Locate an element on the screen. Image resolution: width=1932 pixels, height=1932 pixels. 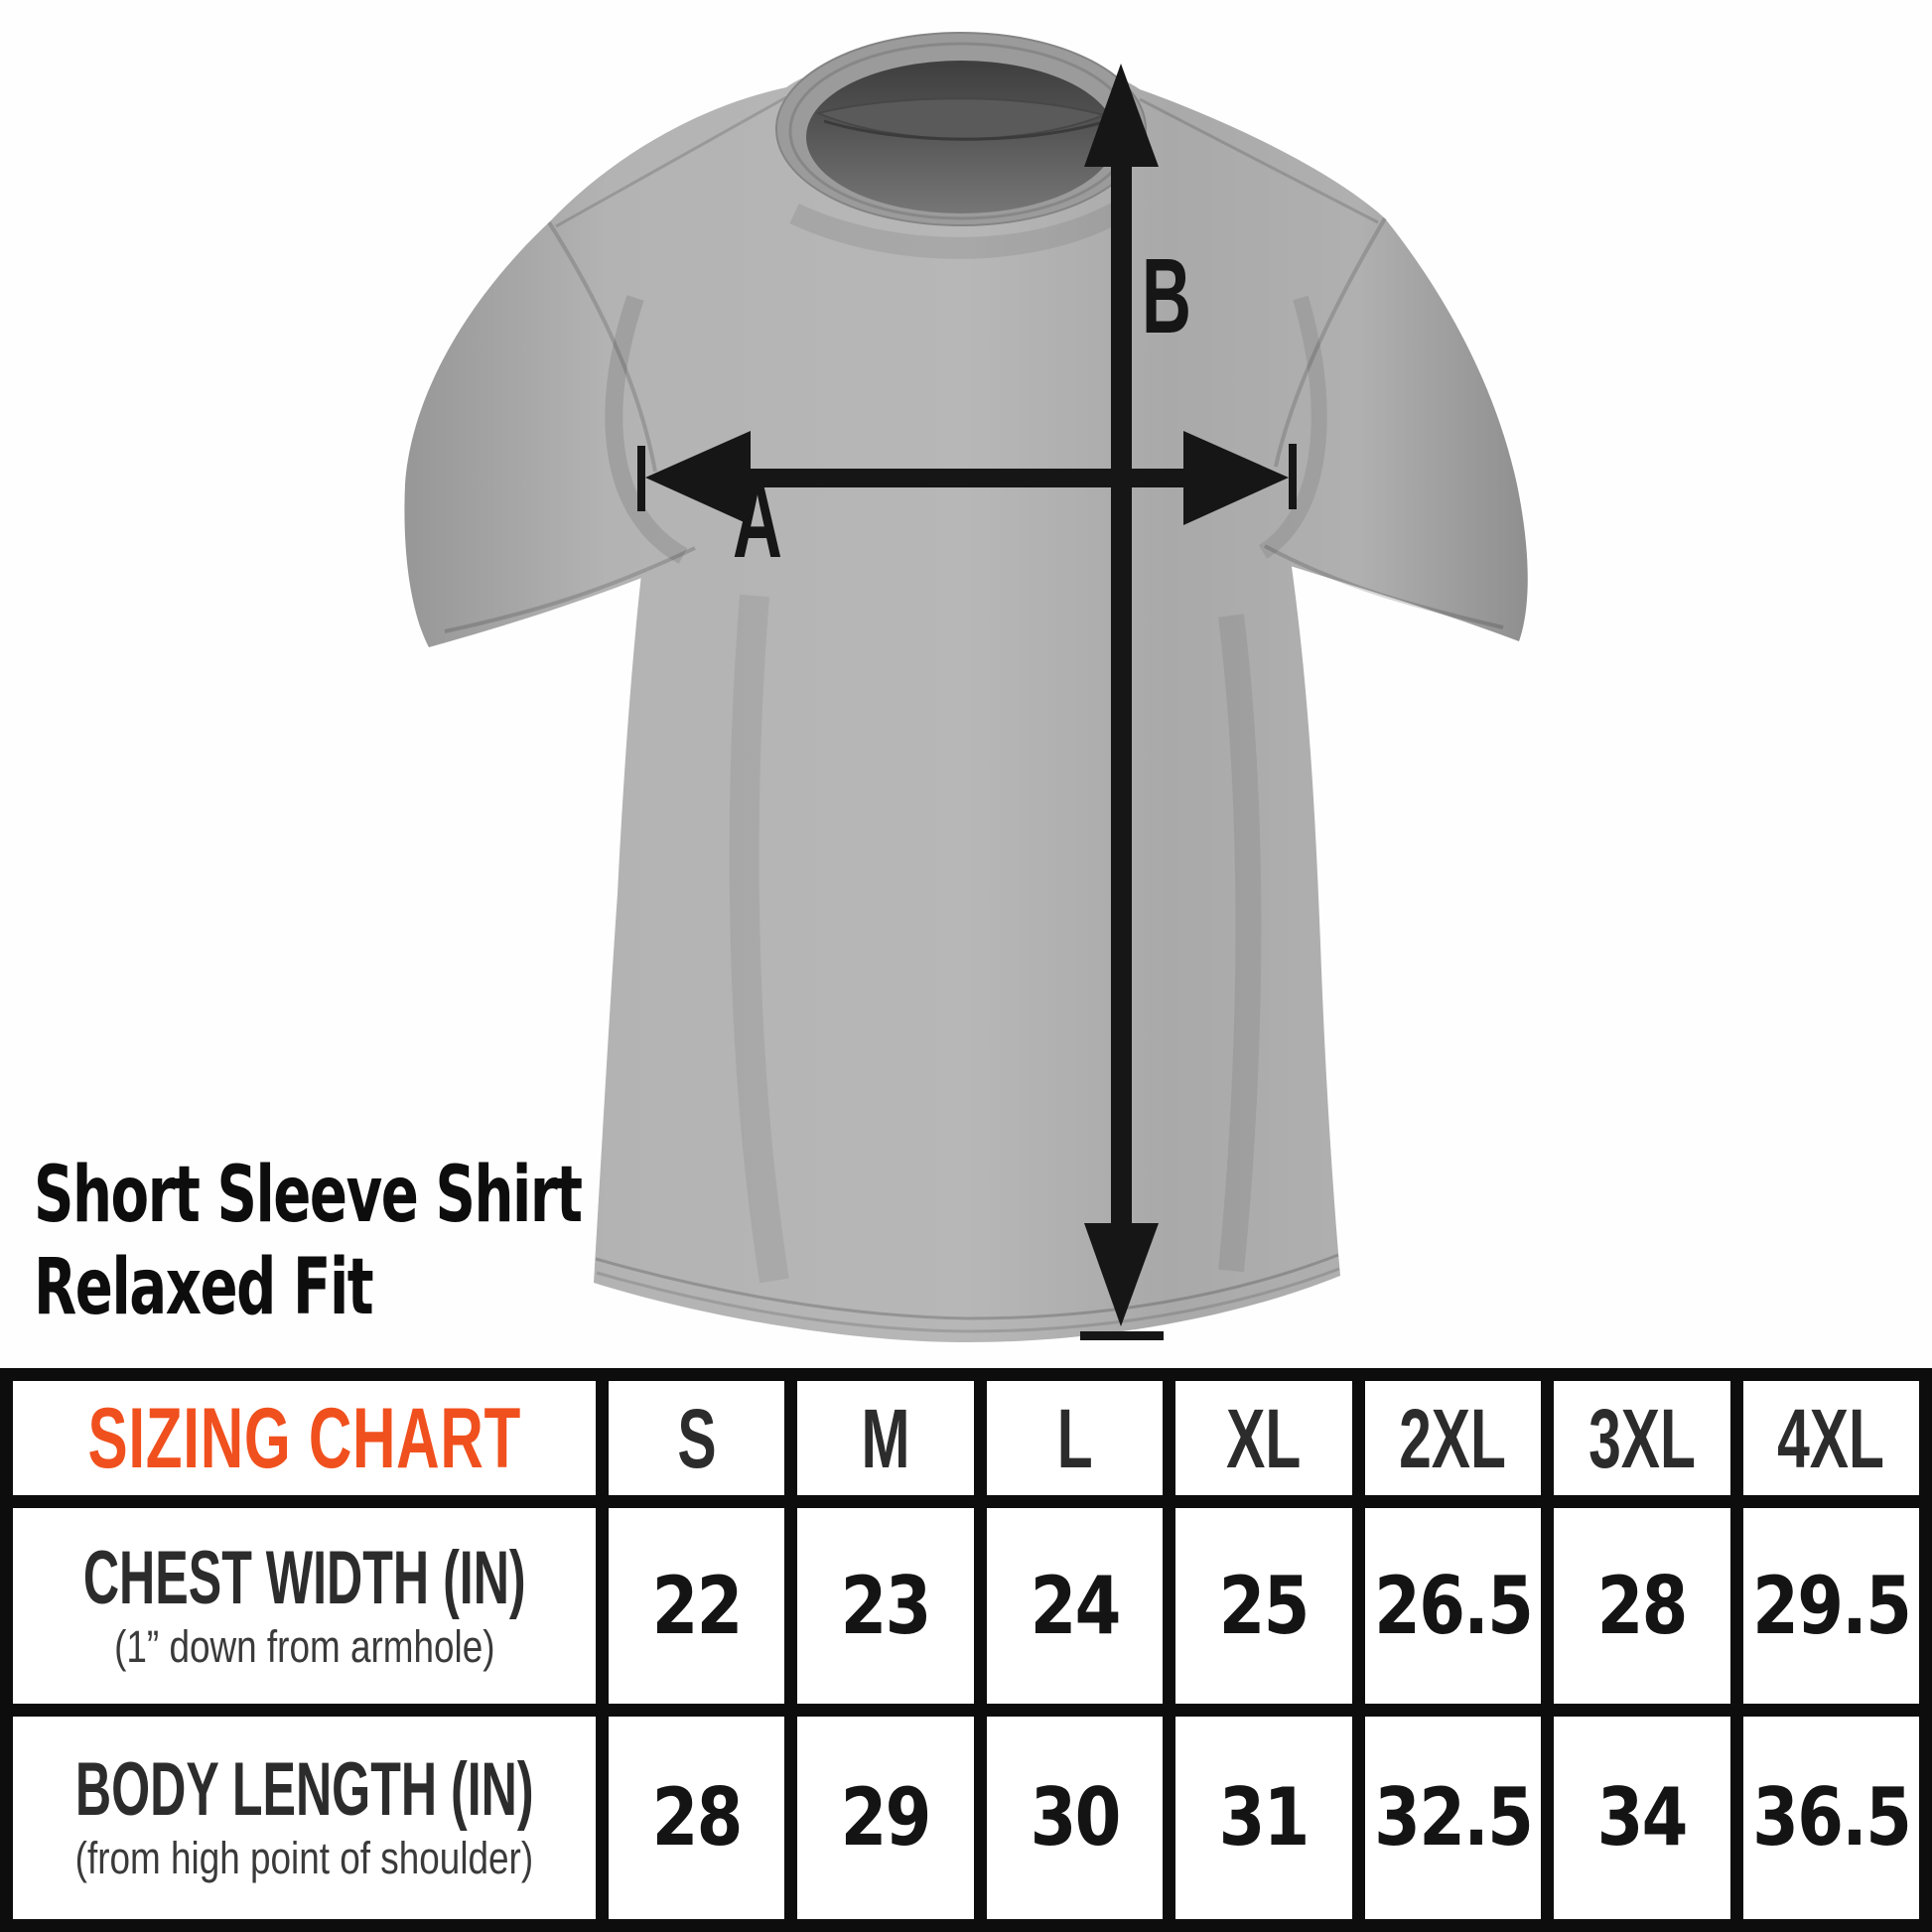
size-header-xl: XL is located at coordinates (1263, 1438).